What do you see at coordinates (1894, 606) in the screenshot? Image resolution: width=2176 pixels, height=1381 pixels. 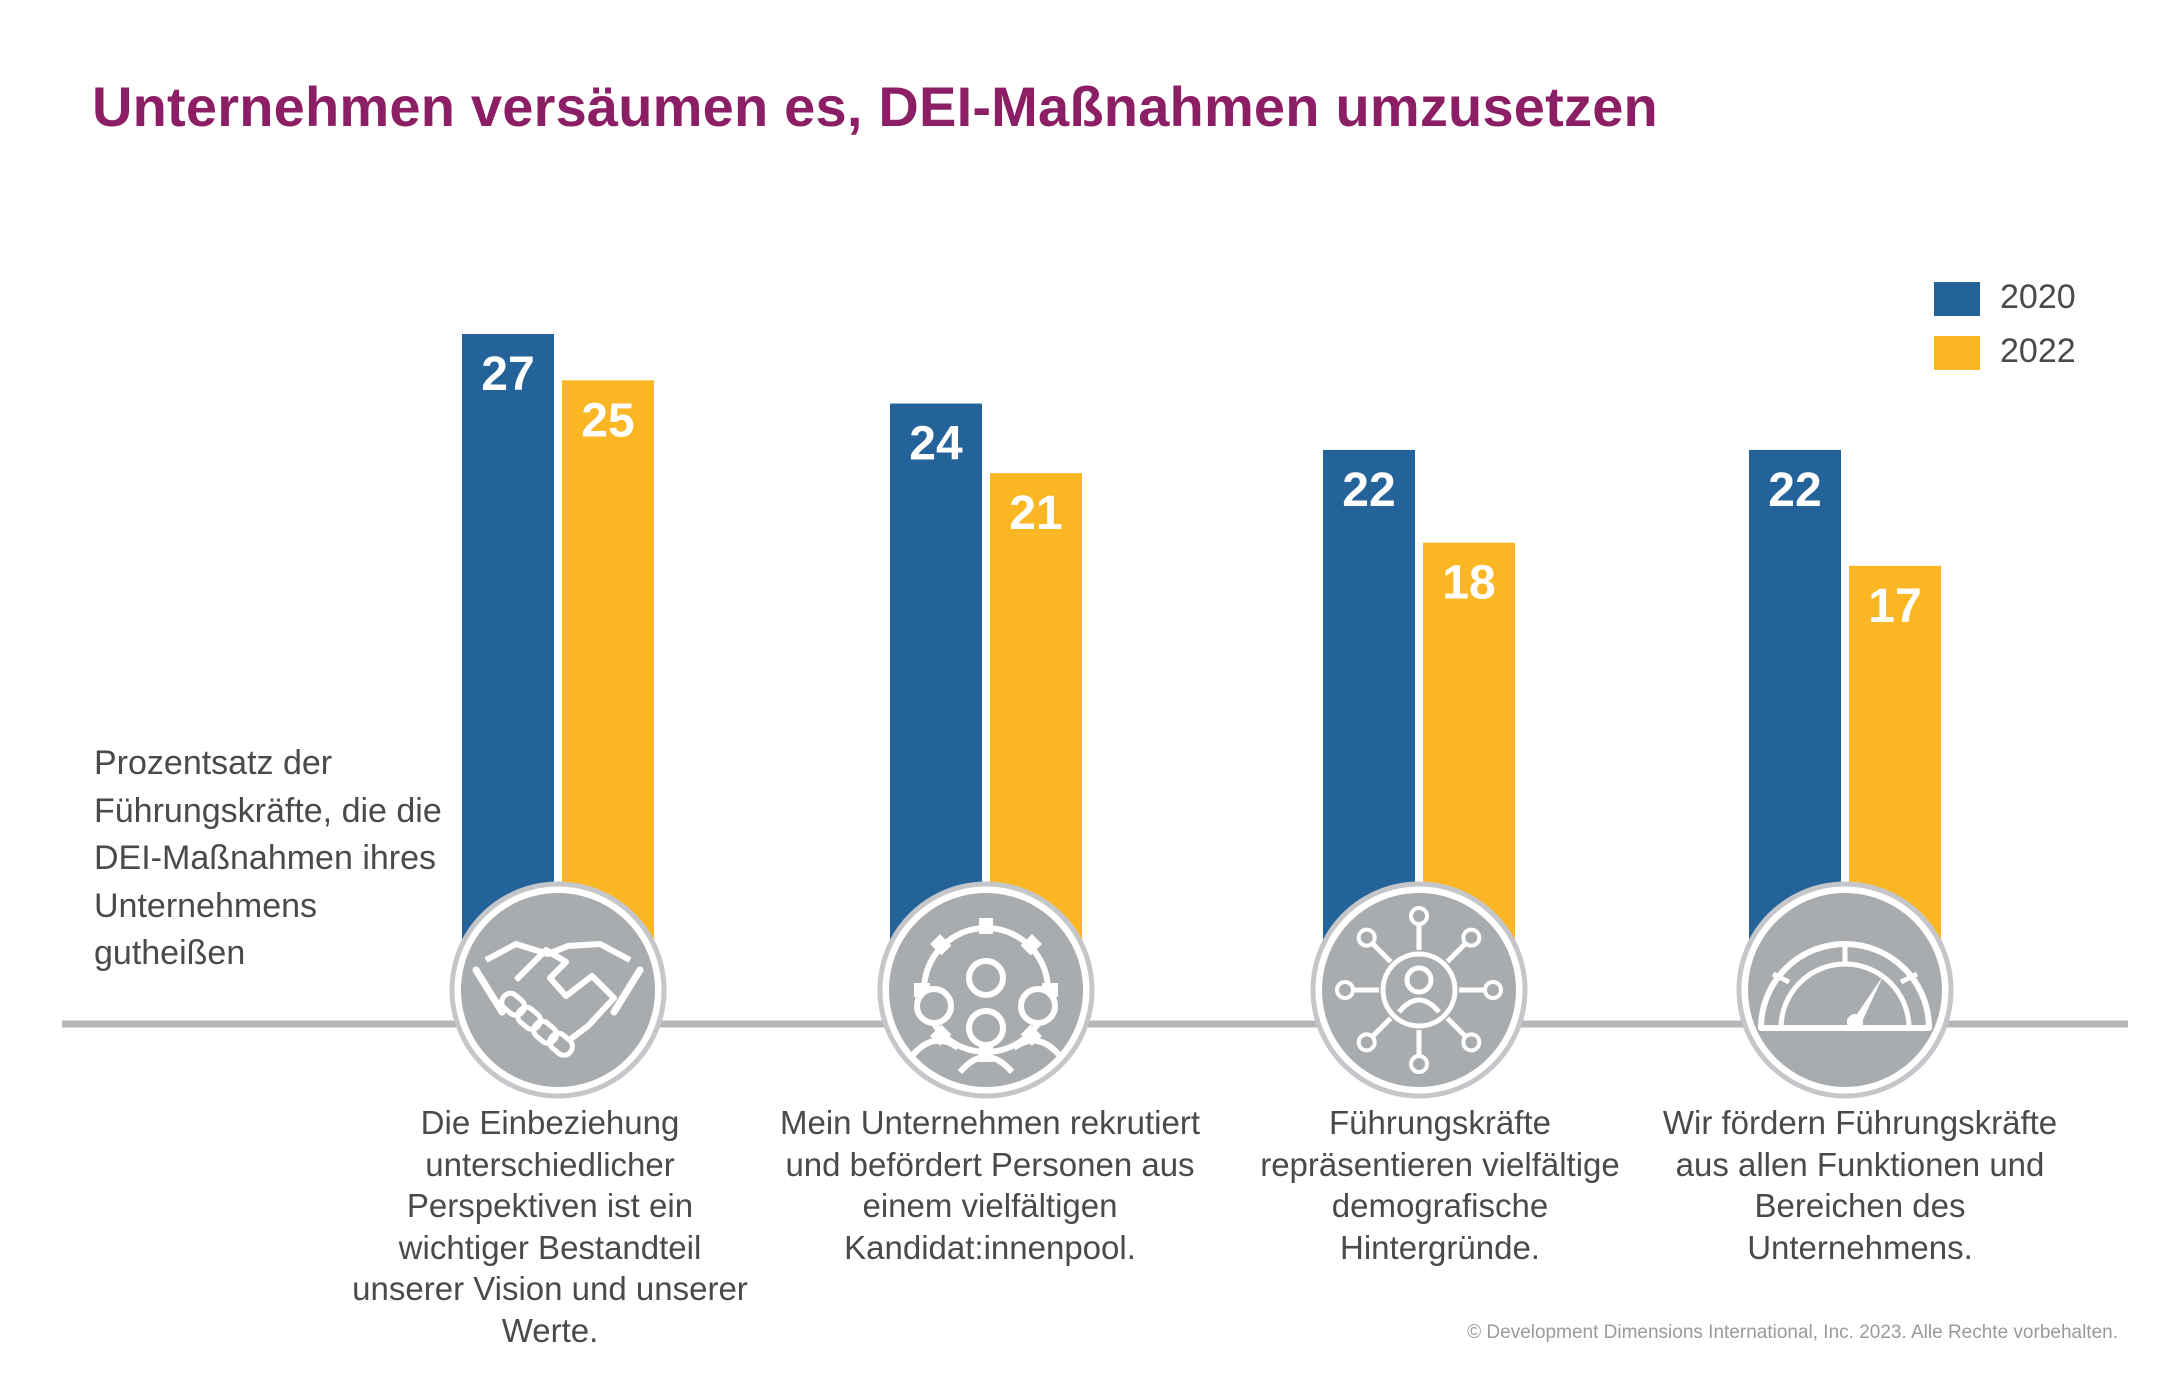 I see `bar-value-label: 17` at bounding box center [1894, 606].